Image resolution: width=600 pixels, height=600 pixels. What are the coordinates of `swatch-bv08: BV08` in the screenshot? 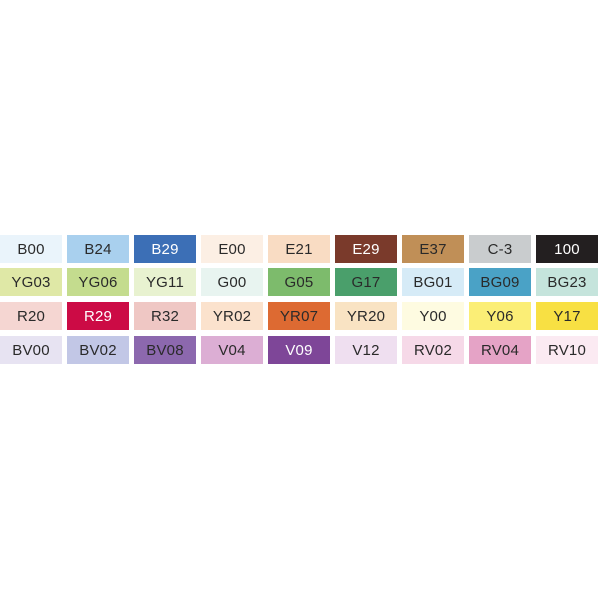 It's located at (165, 350).